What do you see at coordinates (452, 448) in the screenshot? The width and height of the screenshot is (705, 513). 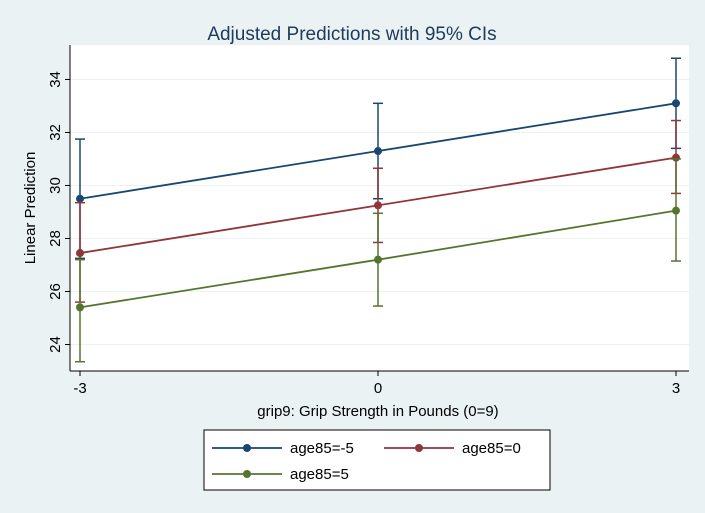 I see `legend-item-2: age85=0` at bounding box center [452, 448].